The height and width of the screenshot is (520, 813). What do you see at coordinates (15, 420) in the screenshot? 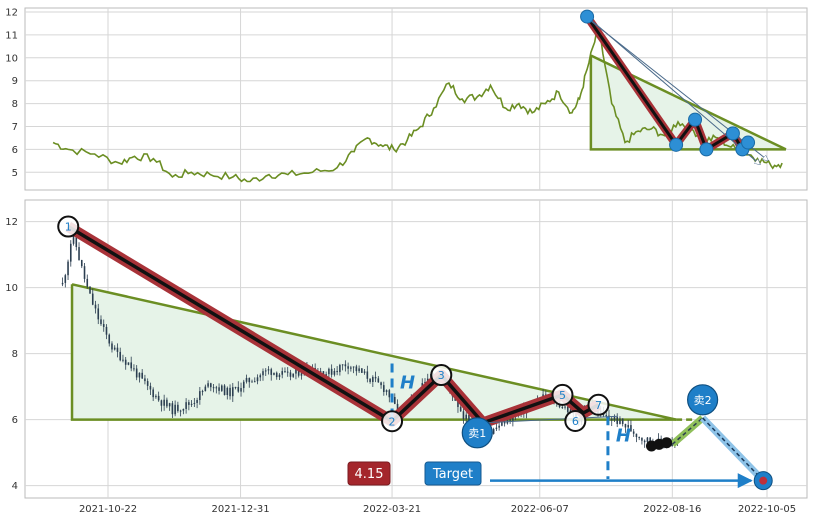
I see `main-y-tick-label: 6` at bounding box center [15, 420].